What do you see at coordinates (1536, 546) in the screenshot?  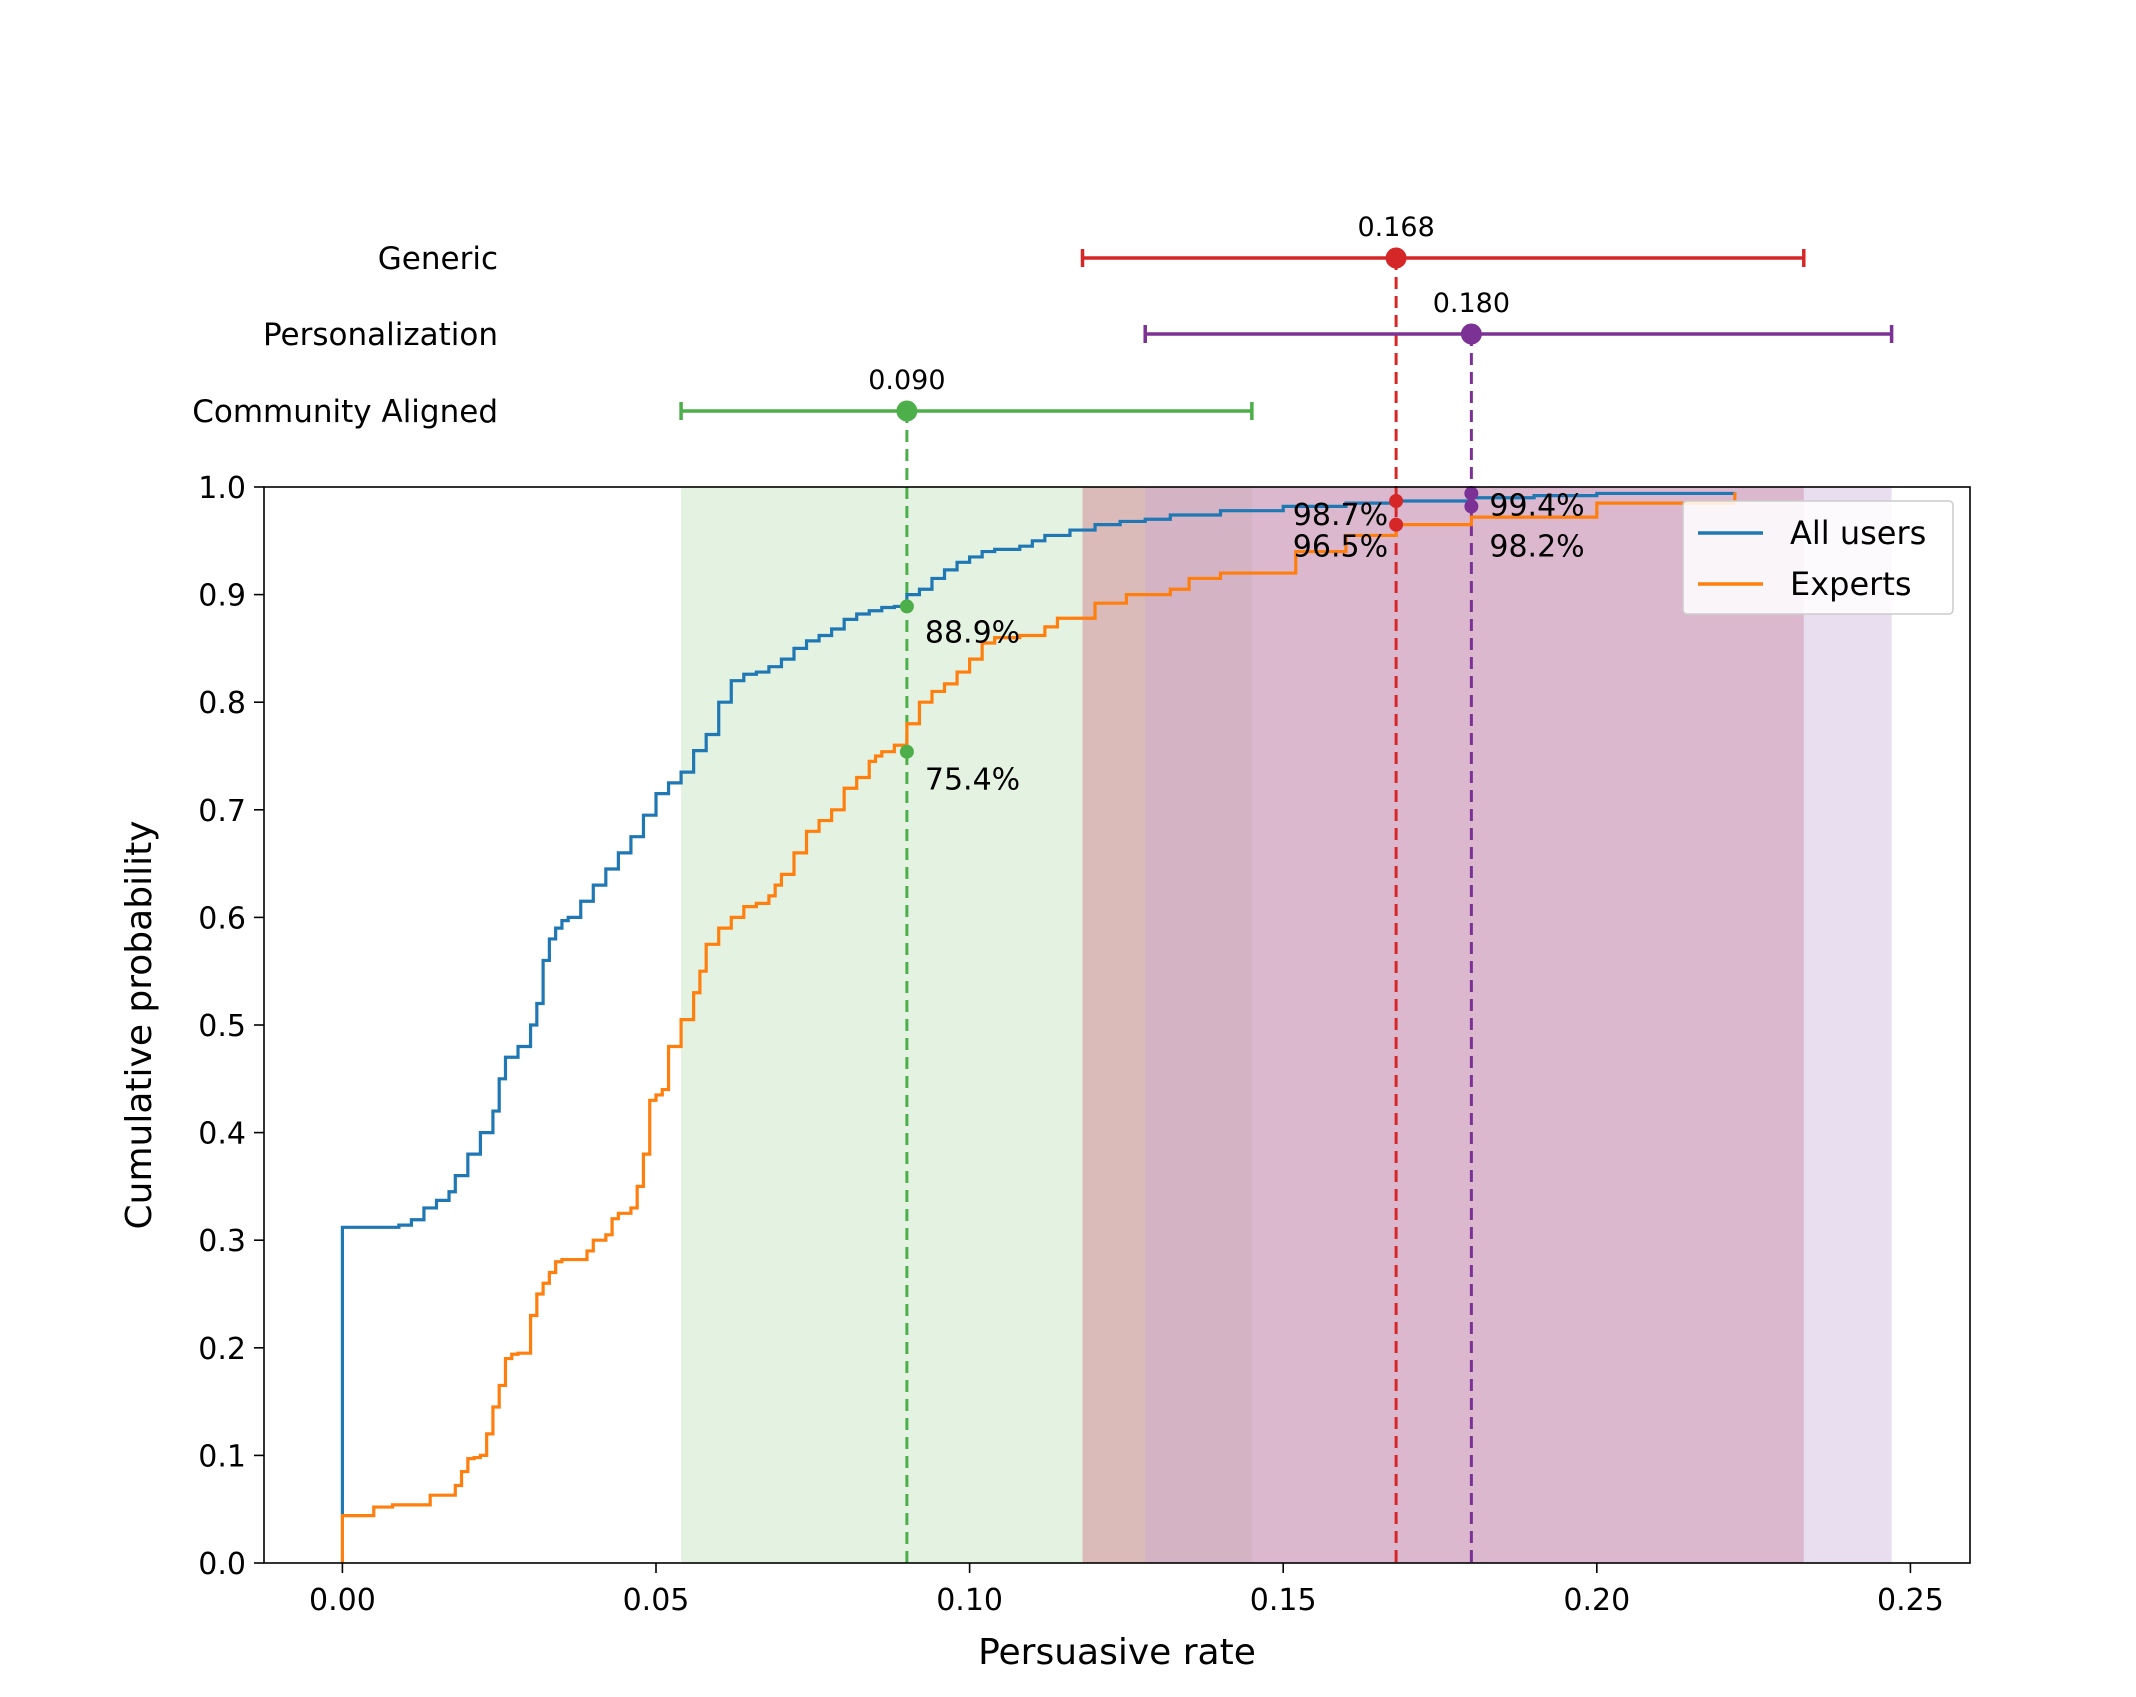 I see `pct-experts-personalization: 98.2%` at bounding box center [1536, 546].